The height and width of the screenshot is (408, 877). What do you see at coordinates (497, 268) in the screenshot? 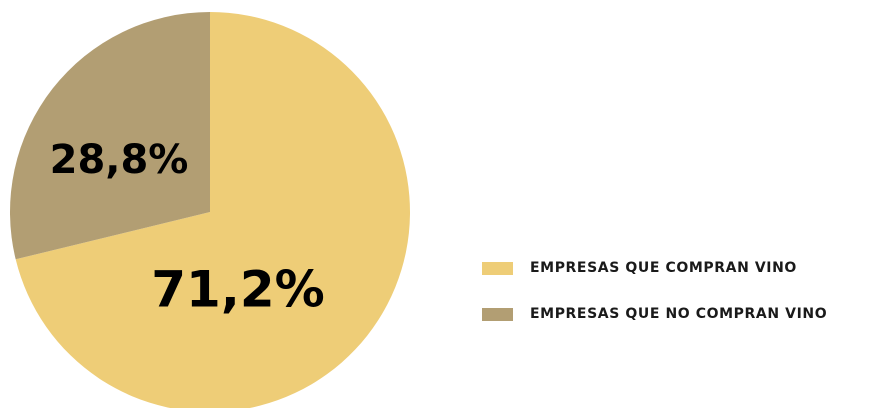
I see `legend-swatch-compran` at bounding box center [497, 268].